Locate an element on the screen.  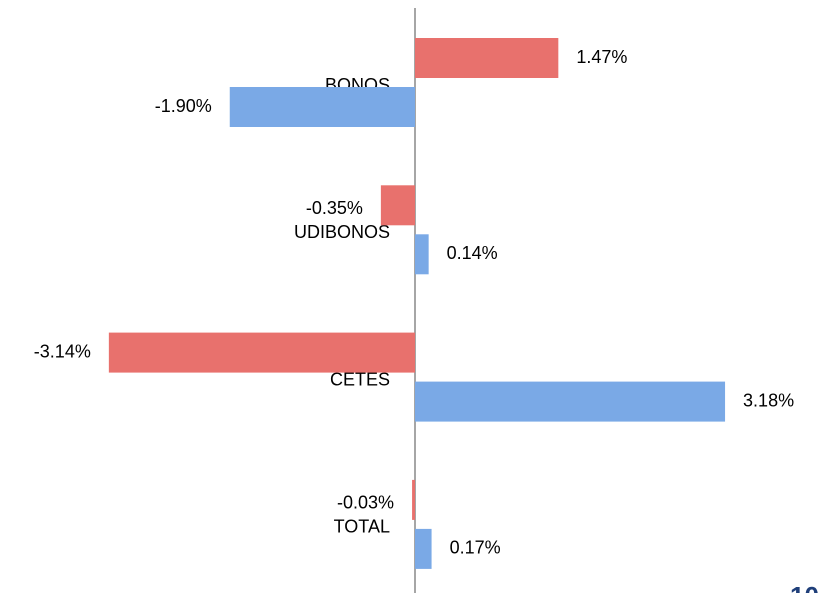
value-label: 0.14% is located at coordinates (472, 253).